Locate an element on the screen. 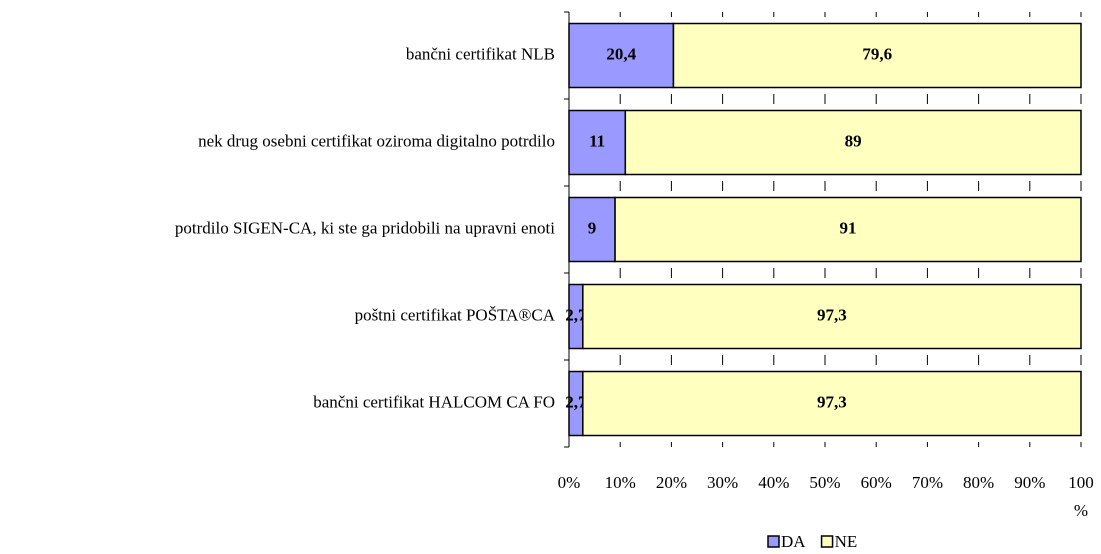  x-tick-label: 0% is located at coordinates (569, 482).